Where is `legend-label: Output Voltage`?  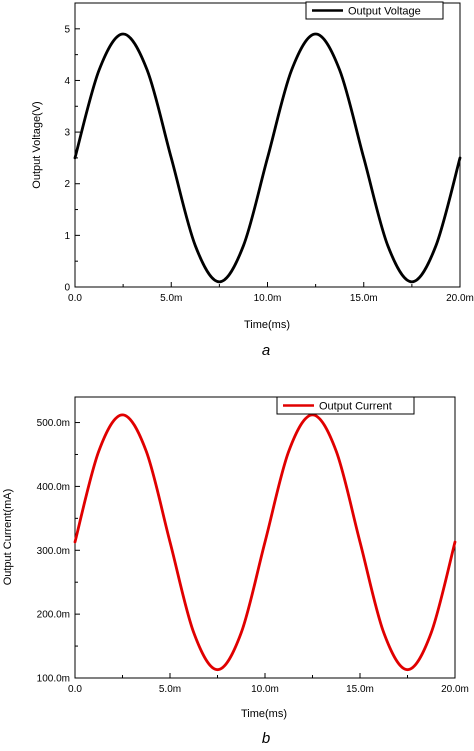
legend-label: Output Voltage is located at coordinates (384, 12).